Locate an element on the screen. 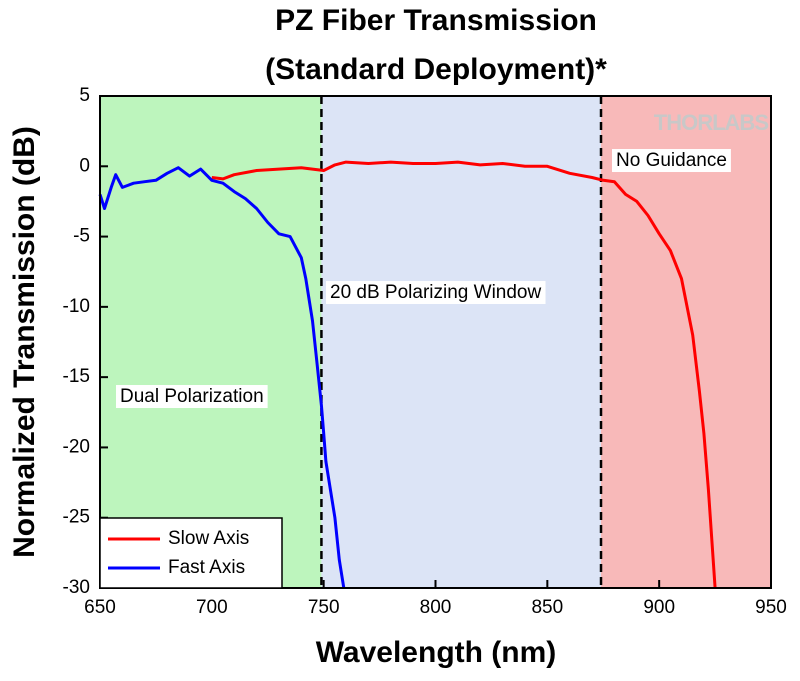 Image resolution: width=800 pixels, height=681 pixels. x-tick-label: 750 is located at coordinates (324, 607).